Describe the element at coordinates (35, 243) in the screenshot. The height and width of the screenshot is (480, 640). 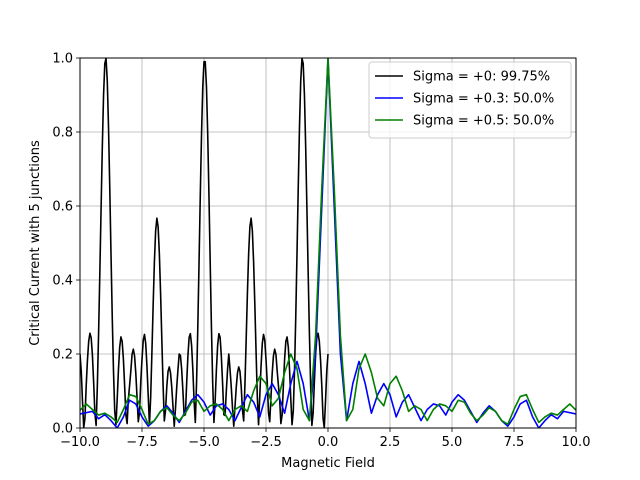
I see `y-axis-label: Critical Current with 5 junctions` at that location.